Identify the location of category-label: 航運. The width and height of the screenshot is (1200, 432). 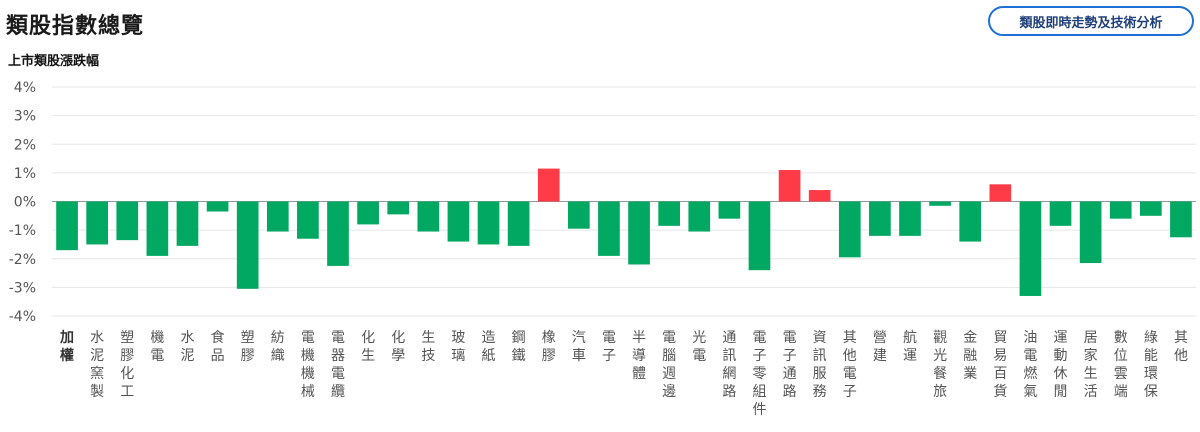
(910, 347).